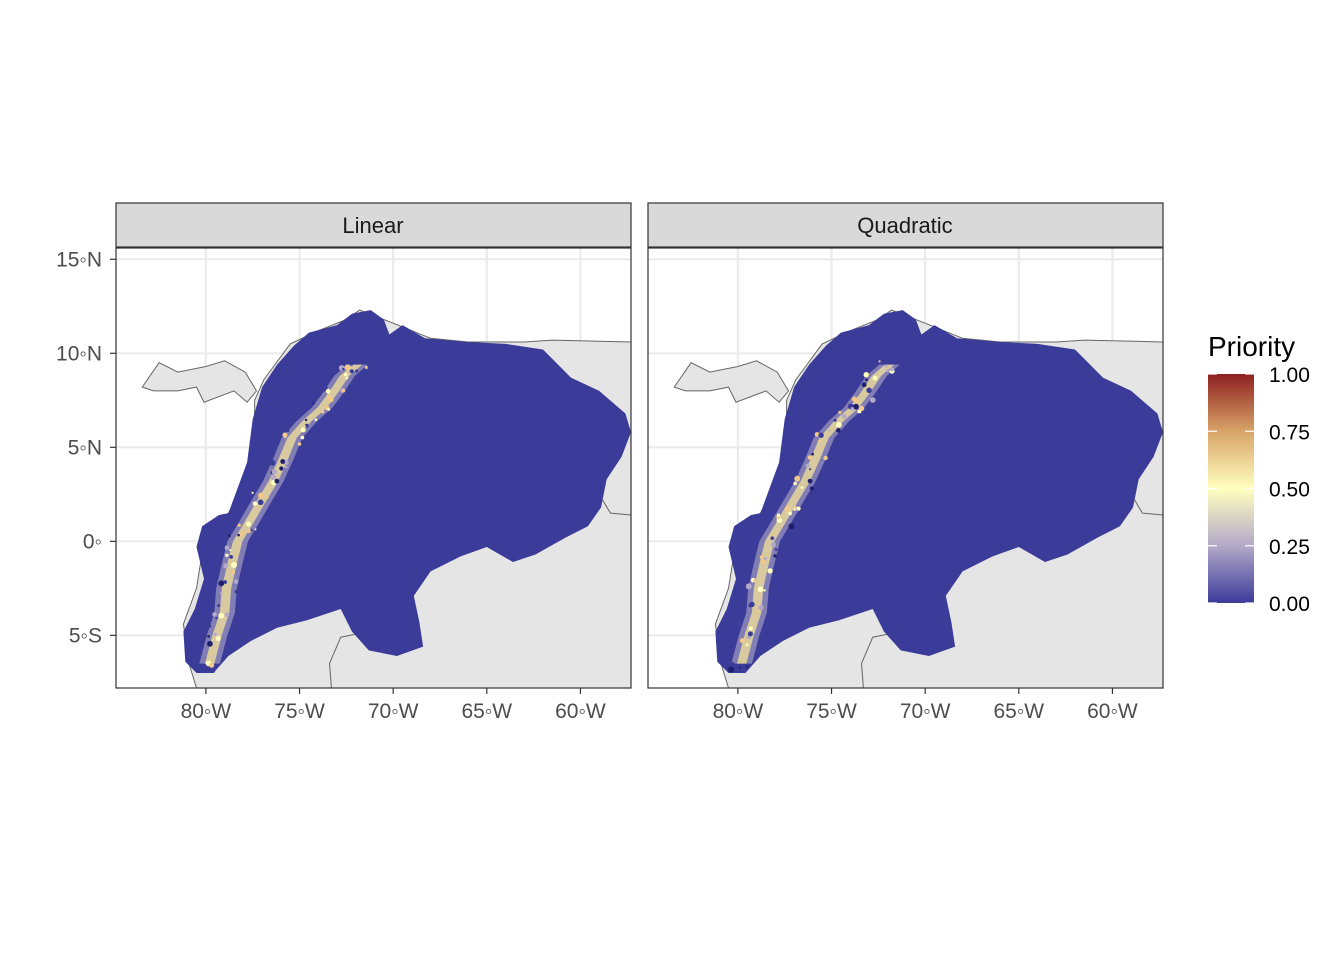  I want to click on legend-label: 0.75, so click(1289, 432).